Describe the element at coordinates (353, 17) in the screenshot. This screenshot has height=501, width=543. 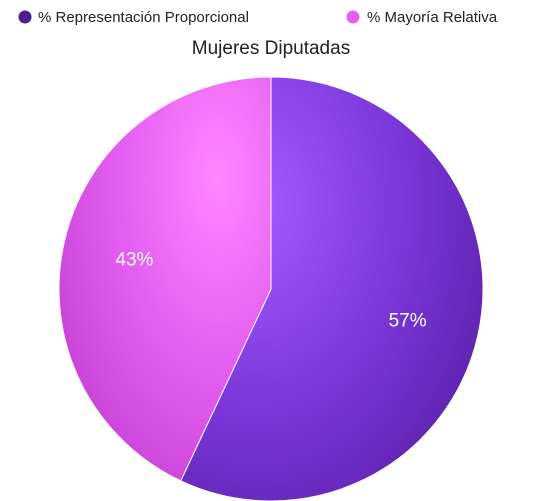
I see `legend-marker-mayoria-relativa` at that location.